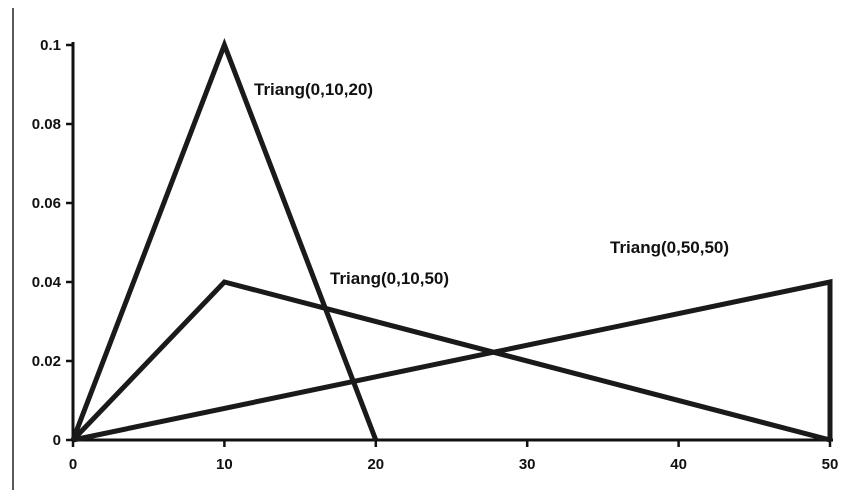 The width and height of the screenshot is (867, 495). What do you see at coordinates (47, 282) in the screenshot?
I see `y-tick-label: 0.04` at bounding box center [47, 282].